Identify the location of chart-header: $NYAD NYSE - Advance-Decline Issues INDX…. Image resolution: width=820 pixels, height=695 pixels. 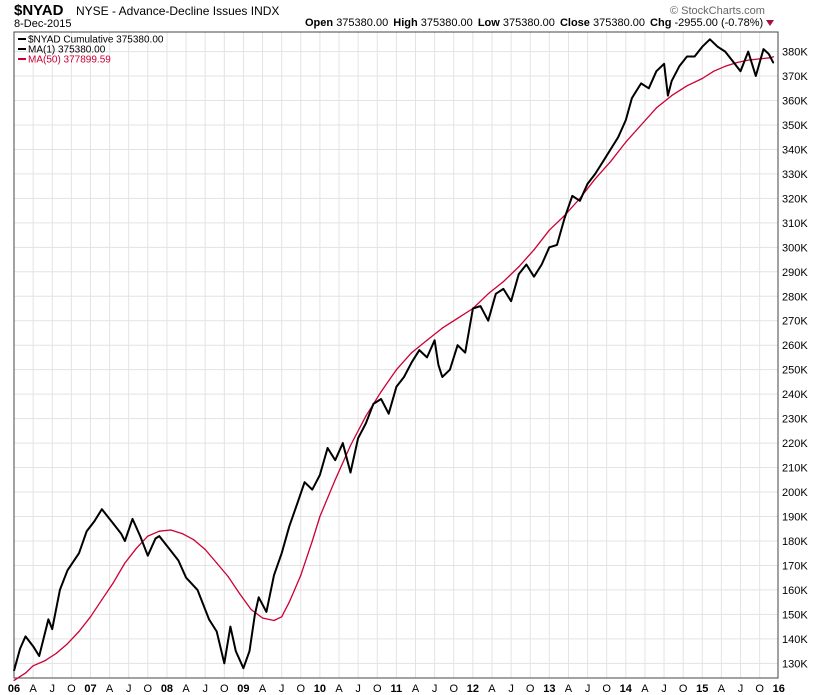
(410, 16).